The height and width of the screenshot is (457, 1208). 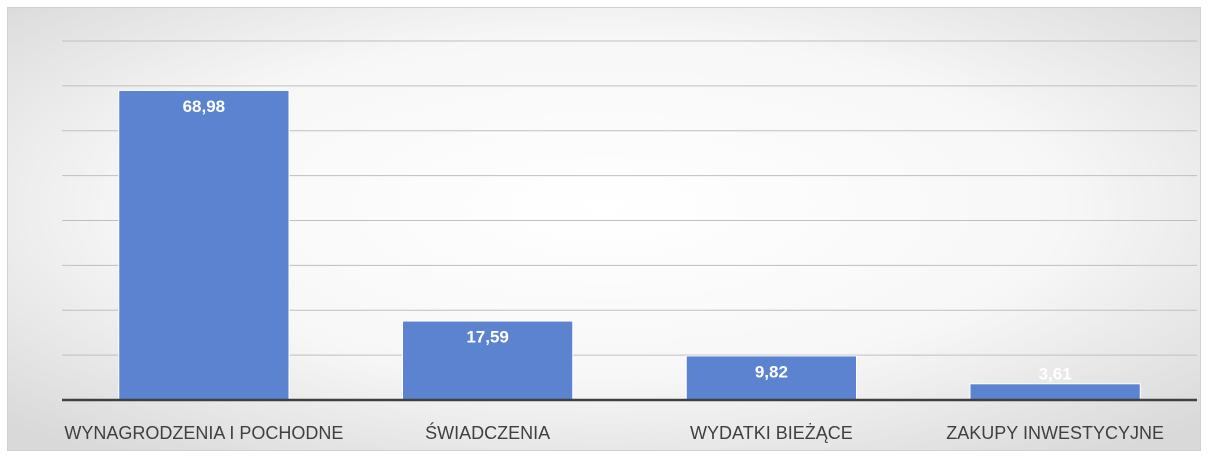 What do you see at coordinates (771, 433) in the screenshot?
I see `x-tick-label: WYDATKI BIEŻĄCE` at bounding box center [771, 433].